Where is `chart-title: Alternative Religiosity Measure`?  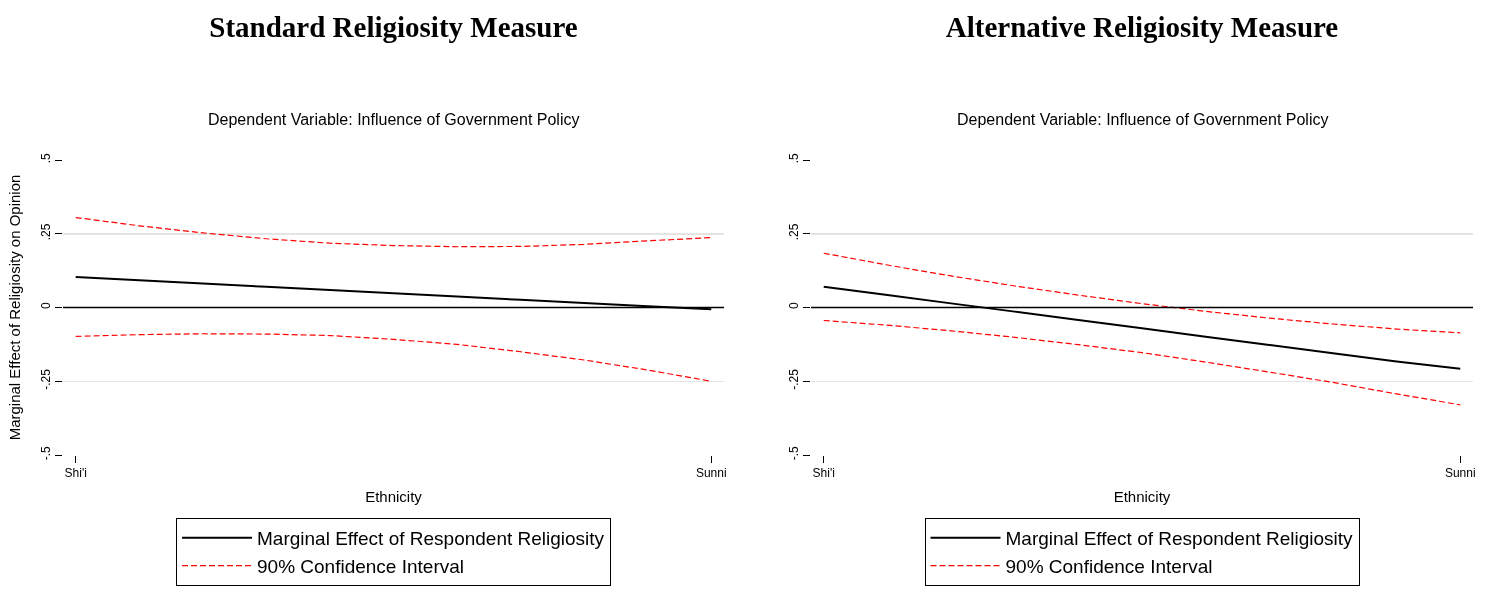
chart-title: Alternative Religiosity Measure is located at coordinates (1142, 26).